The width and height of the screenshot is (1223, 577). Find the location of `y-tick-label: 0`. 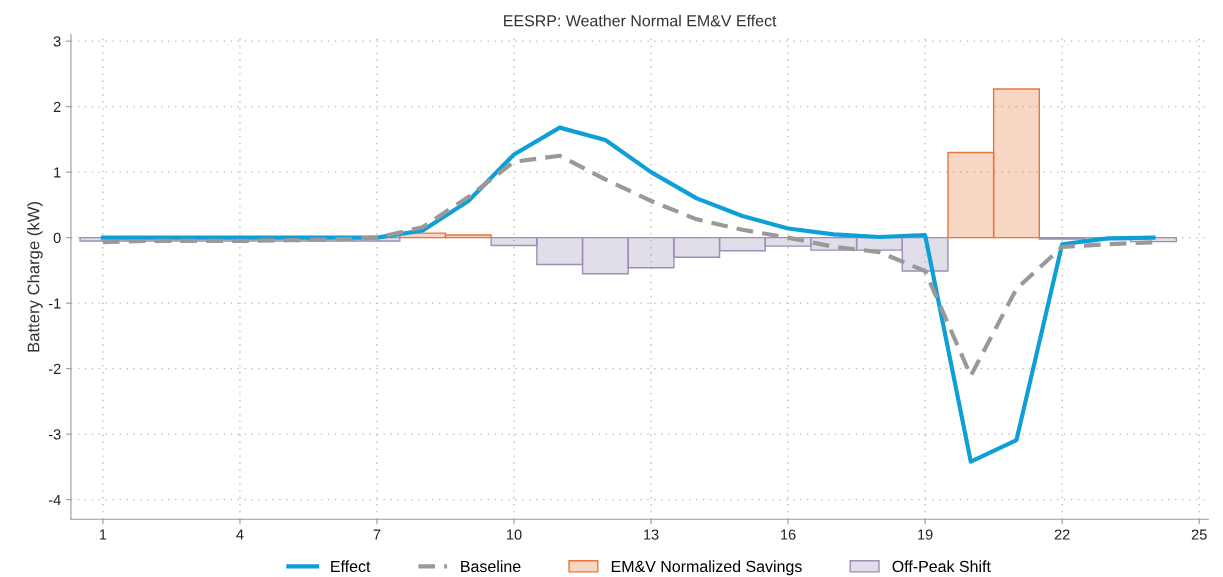

y-tick-label: 0 is located at coordinates (57, 238).